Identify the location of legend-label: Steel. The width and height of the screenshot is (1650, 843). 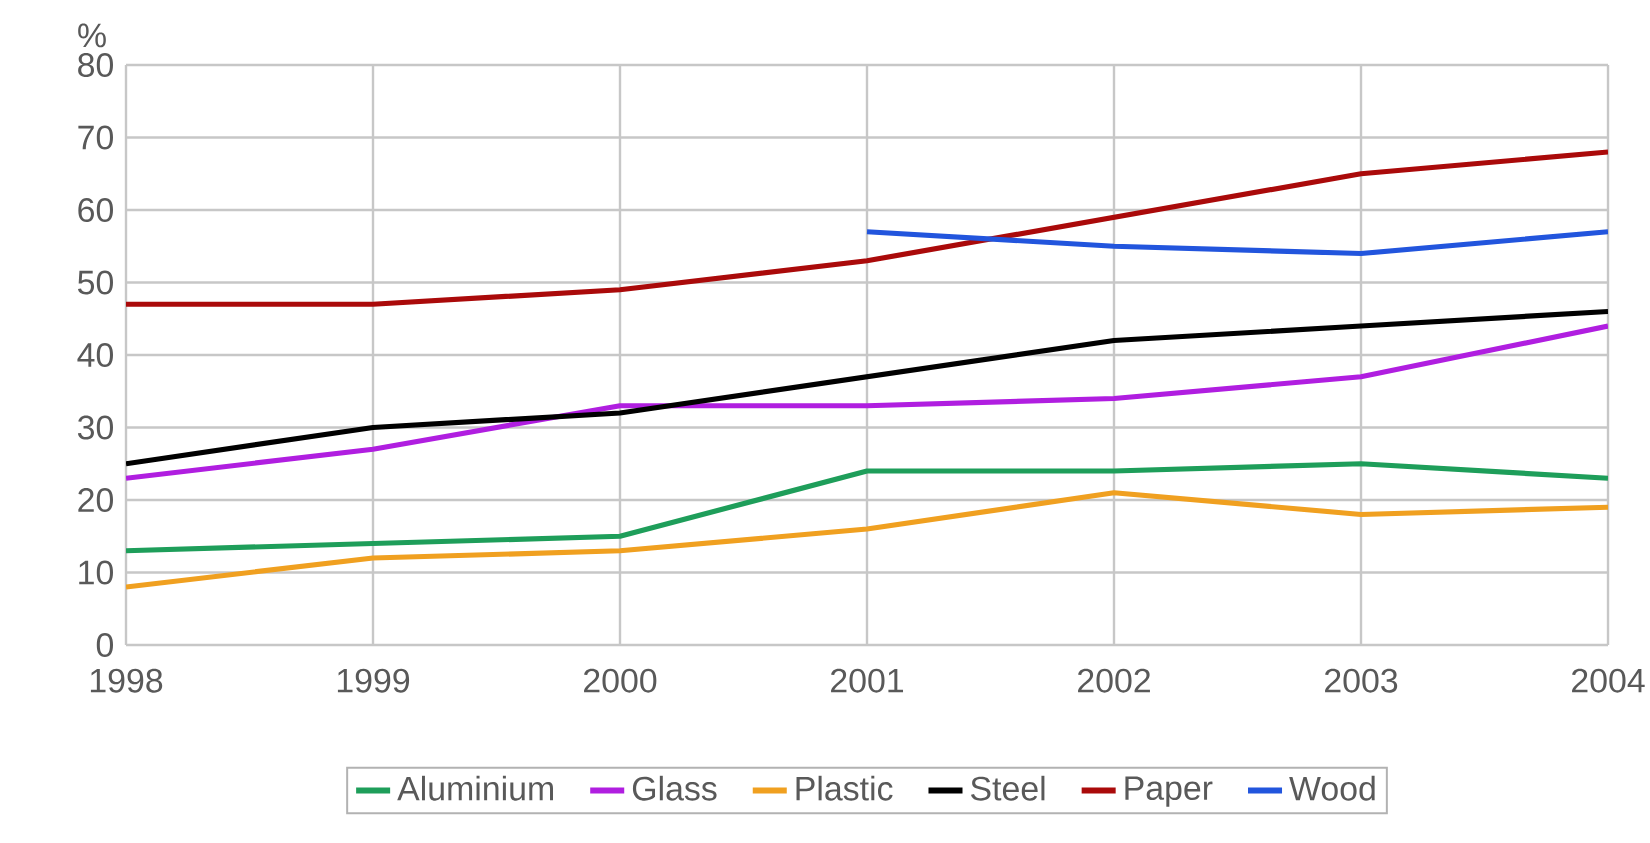
(1008, 788).